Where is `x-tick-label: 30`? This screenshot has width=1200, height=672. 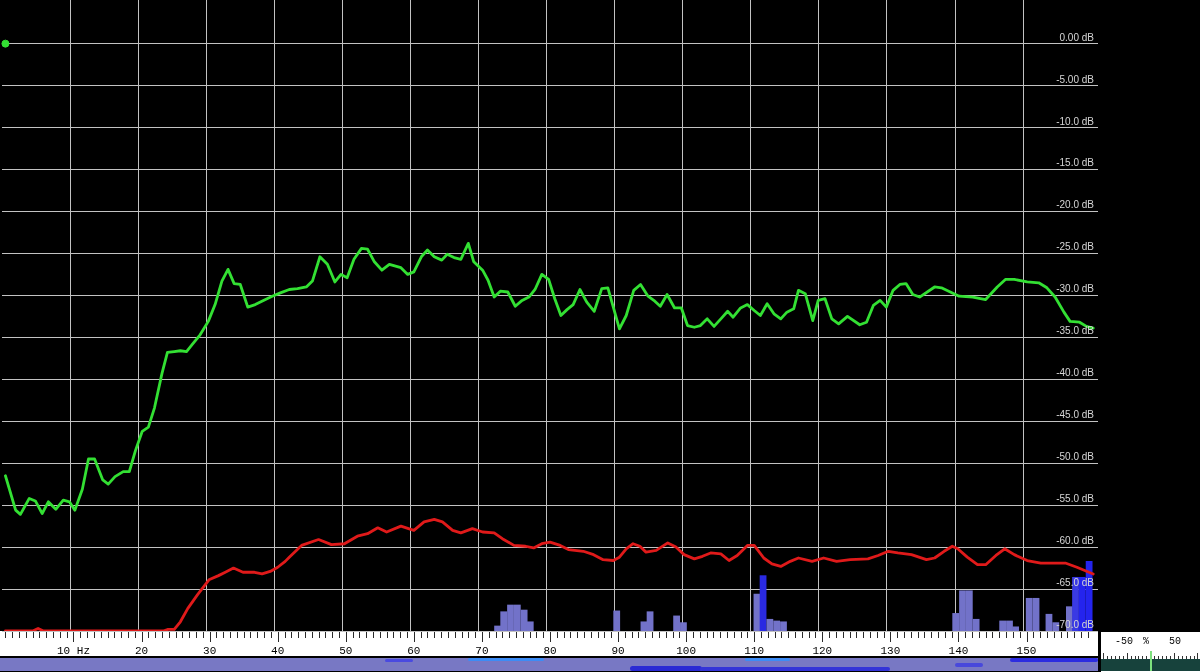 x-tick-label: 30 is located at coordinates (210, 650).